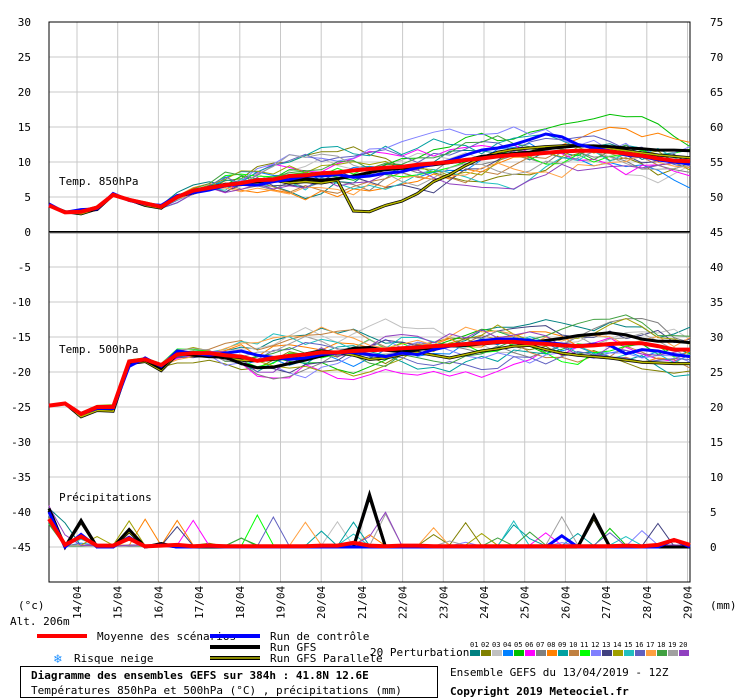  What do you see at coordinates (716, 127) in the screenshot?
I see `right-tick-label: 60` at bounding box center [716, 127].